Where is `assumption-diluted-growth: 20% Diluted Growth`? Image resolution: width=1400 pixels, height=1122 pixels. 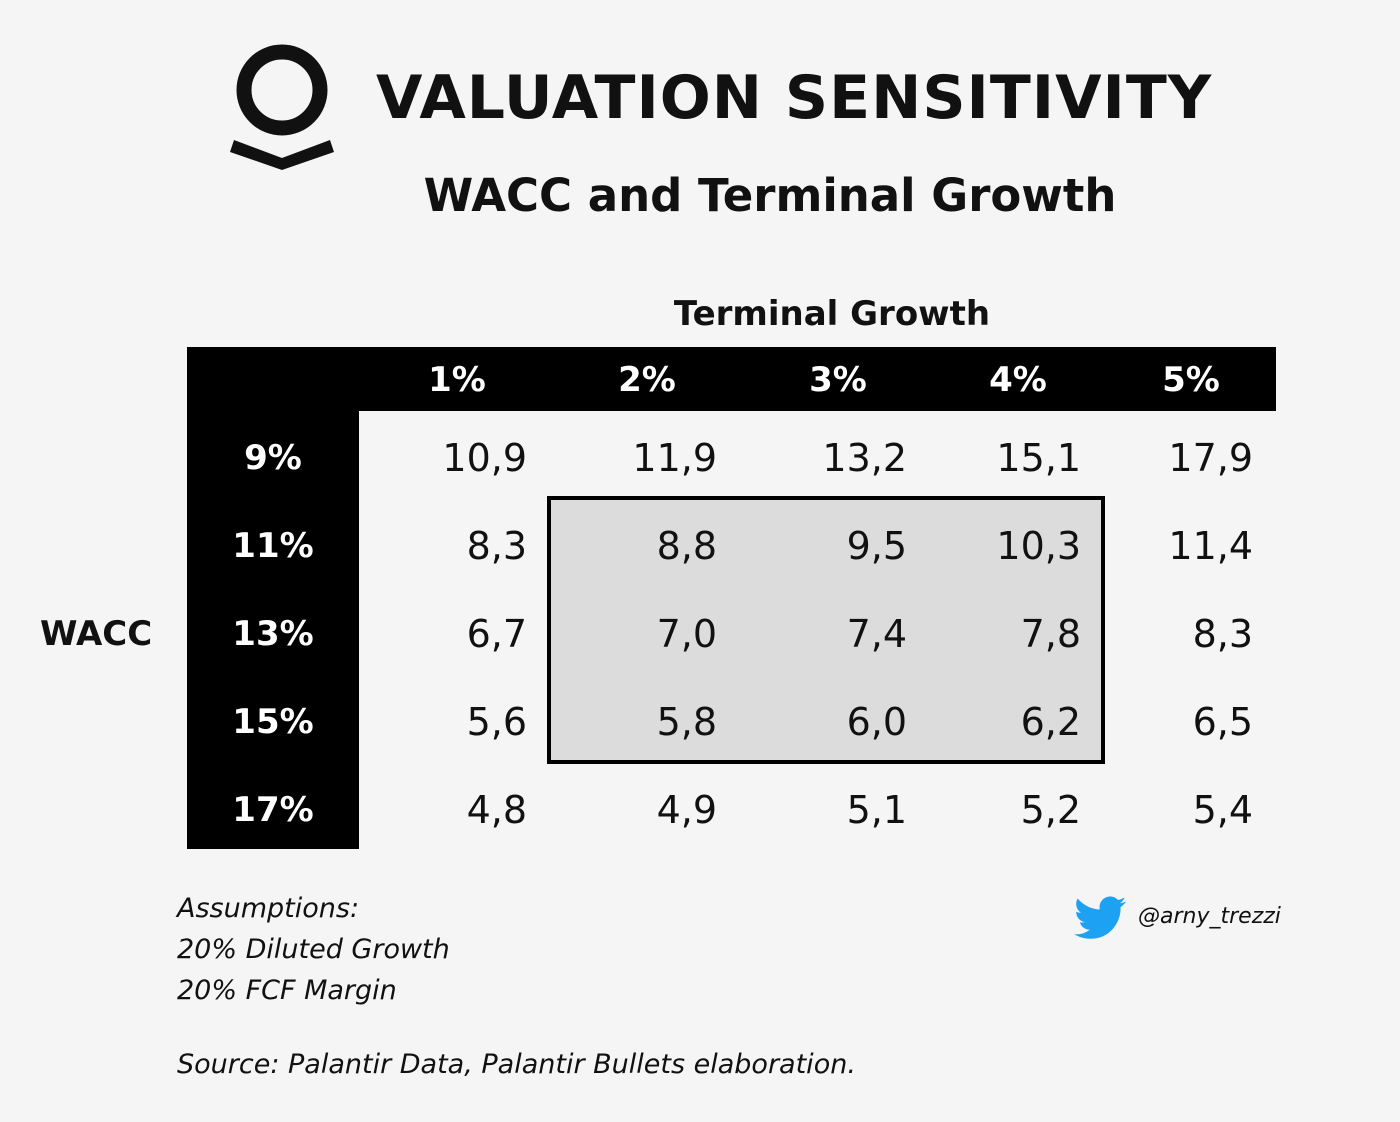
assumption-diluted-growth: 20% Diluted Growth is located at coordinates (313, 949).